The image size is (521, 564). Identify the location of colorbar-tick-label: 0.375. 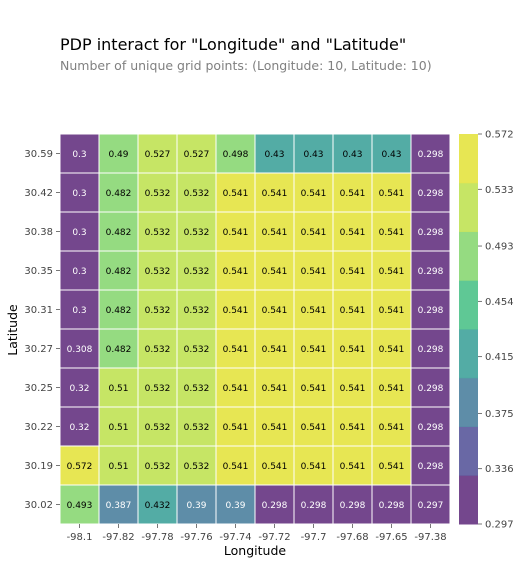
(499, 414).